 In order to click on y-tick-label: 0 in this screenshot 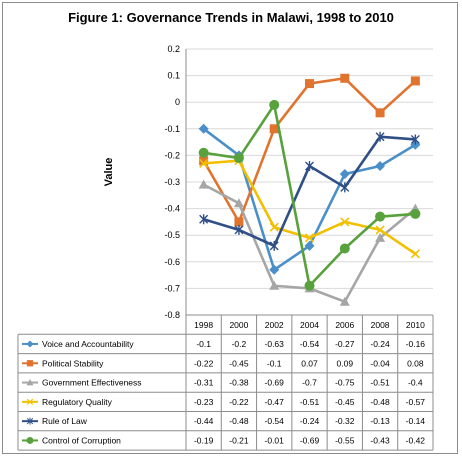, I will do `click(177, 102)`.